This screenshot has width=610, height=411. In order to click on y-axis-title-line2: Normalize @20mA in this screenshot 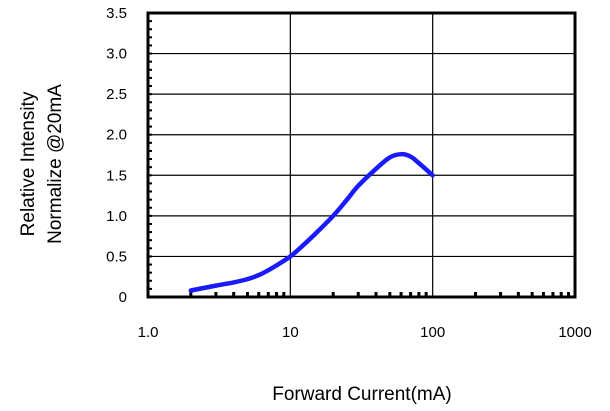, I will do `click(55, 164)`.